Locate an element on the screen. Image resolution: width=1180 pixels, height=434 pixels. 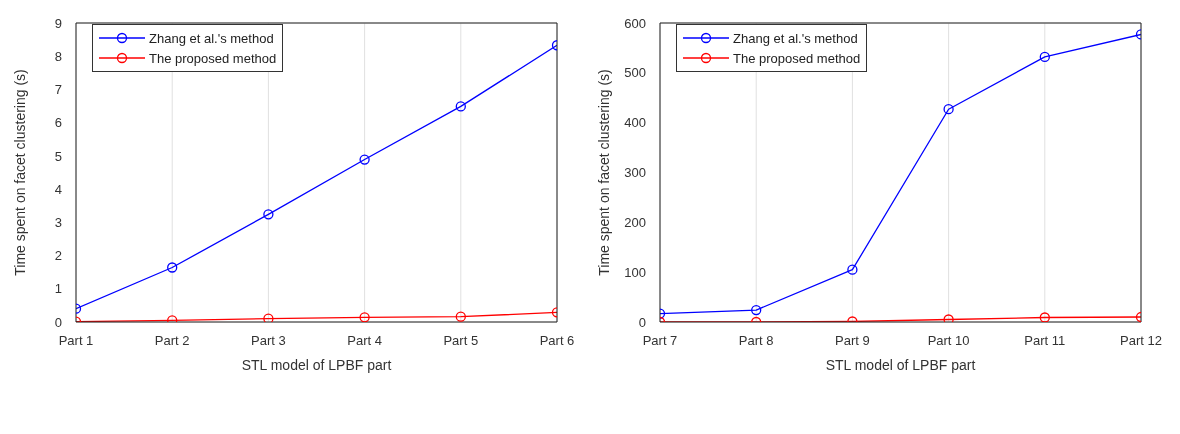
y-tick-label: 400 is located at coordinates (635, 123).